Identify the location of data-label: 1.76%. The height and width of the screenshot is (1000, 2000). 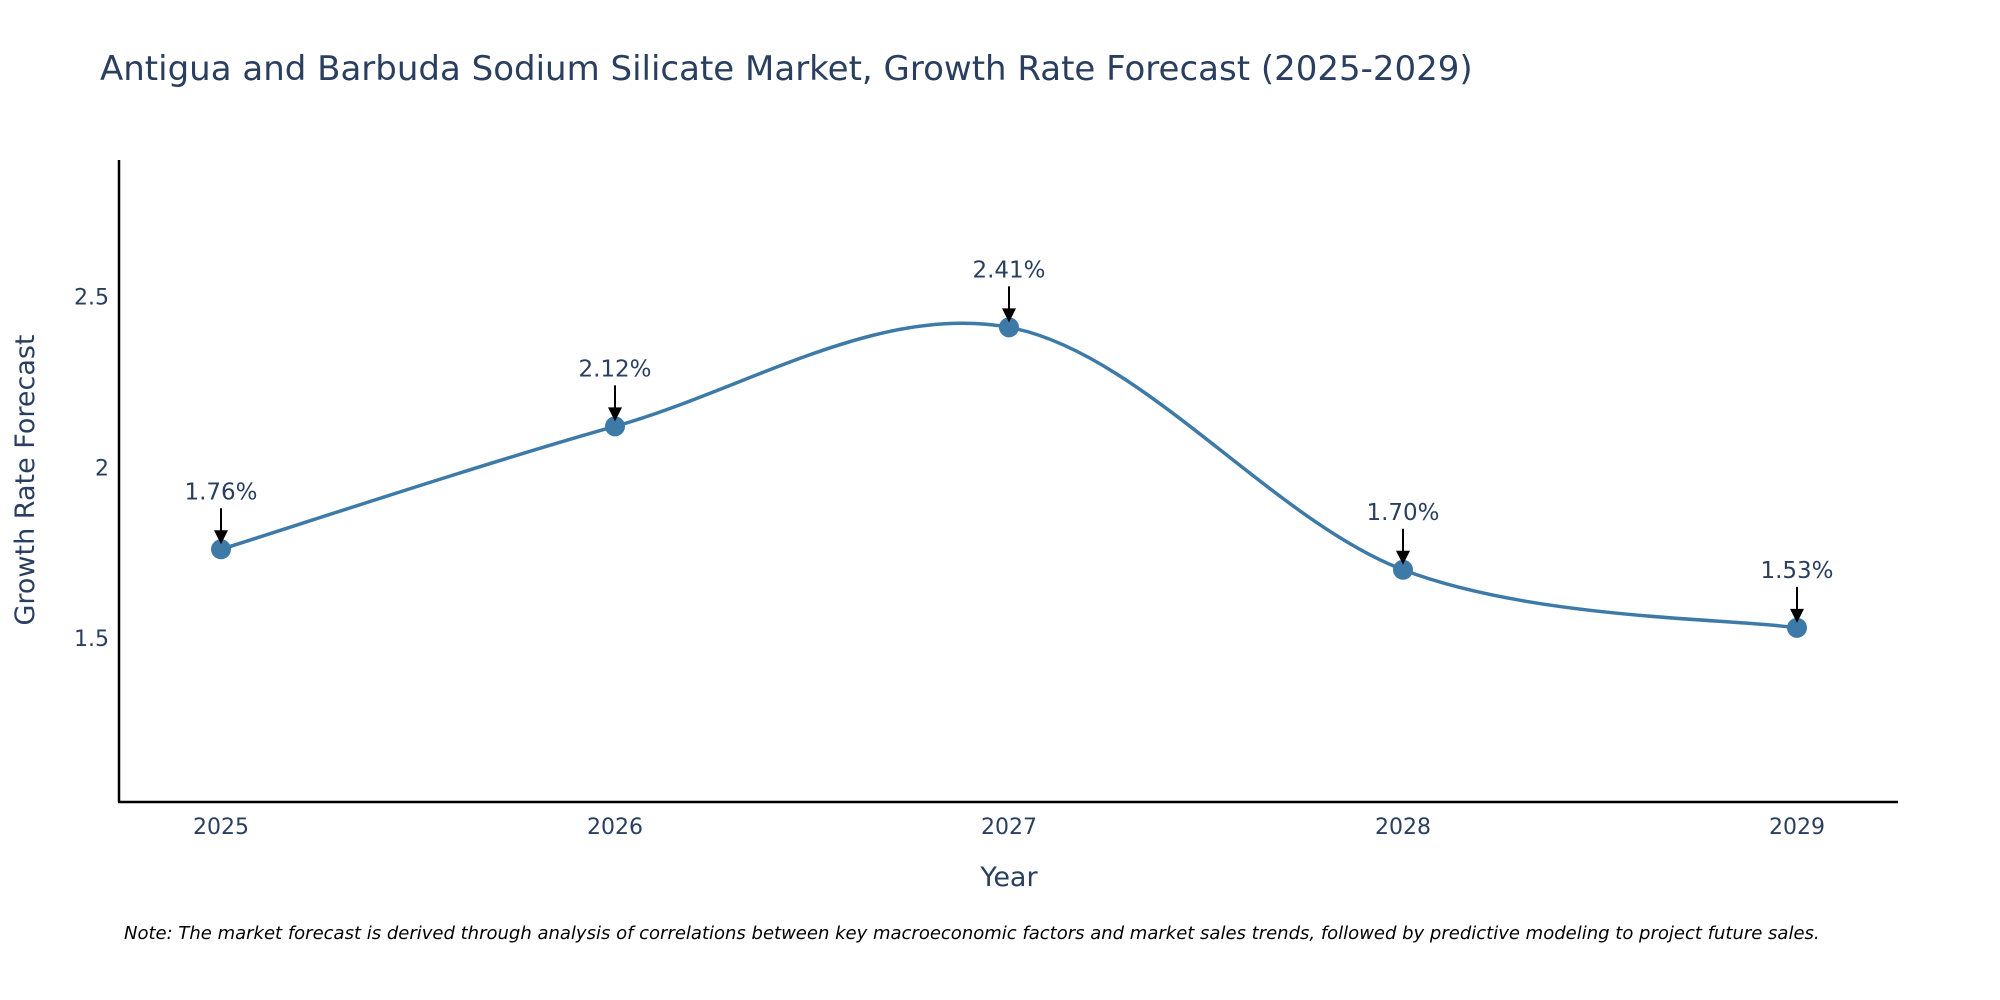
(220, 492).